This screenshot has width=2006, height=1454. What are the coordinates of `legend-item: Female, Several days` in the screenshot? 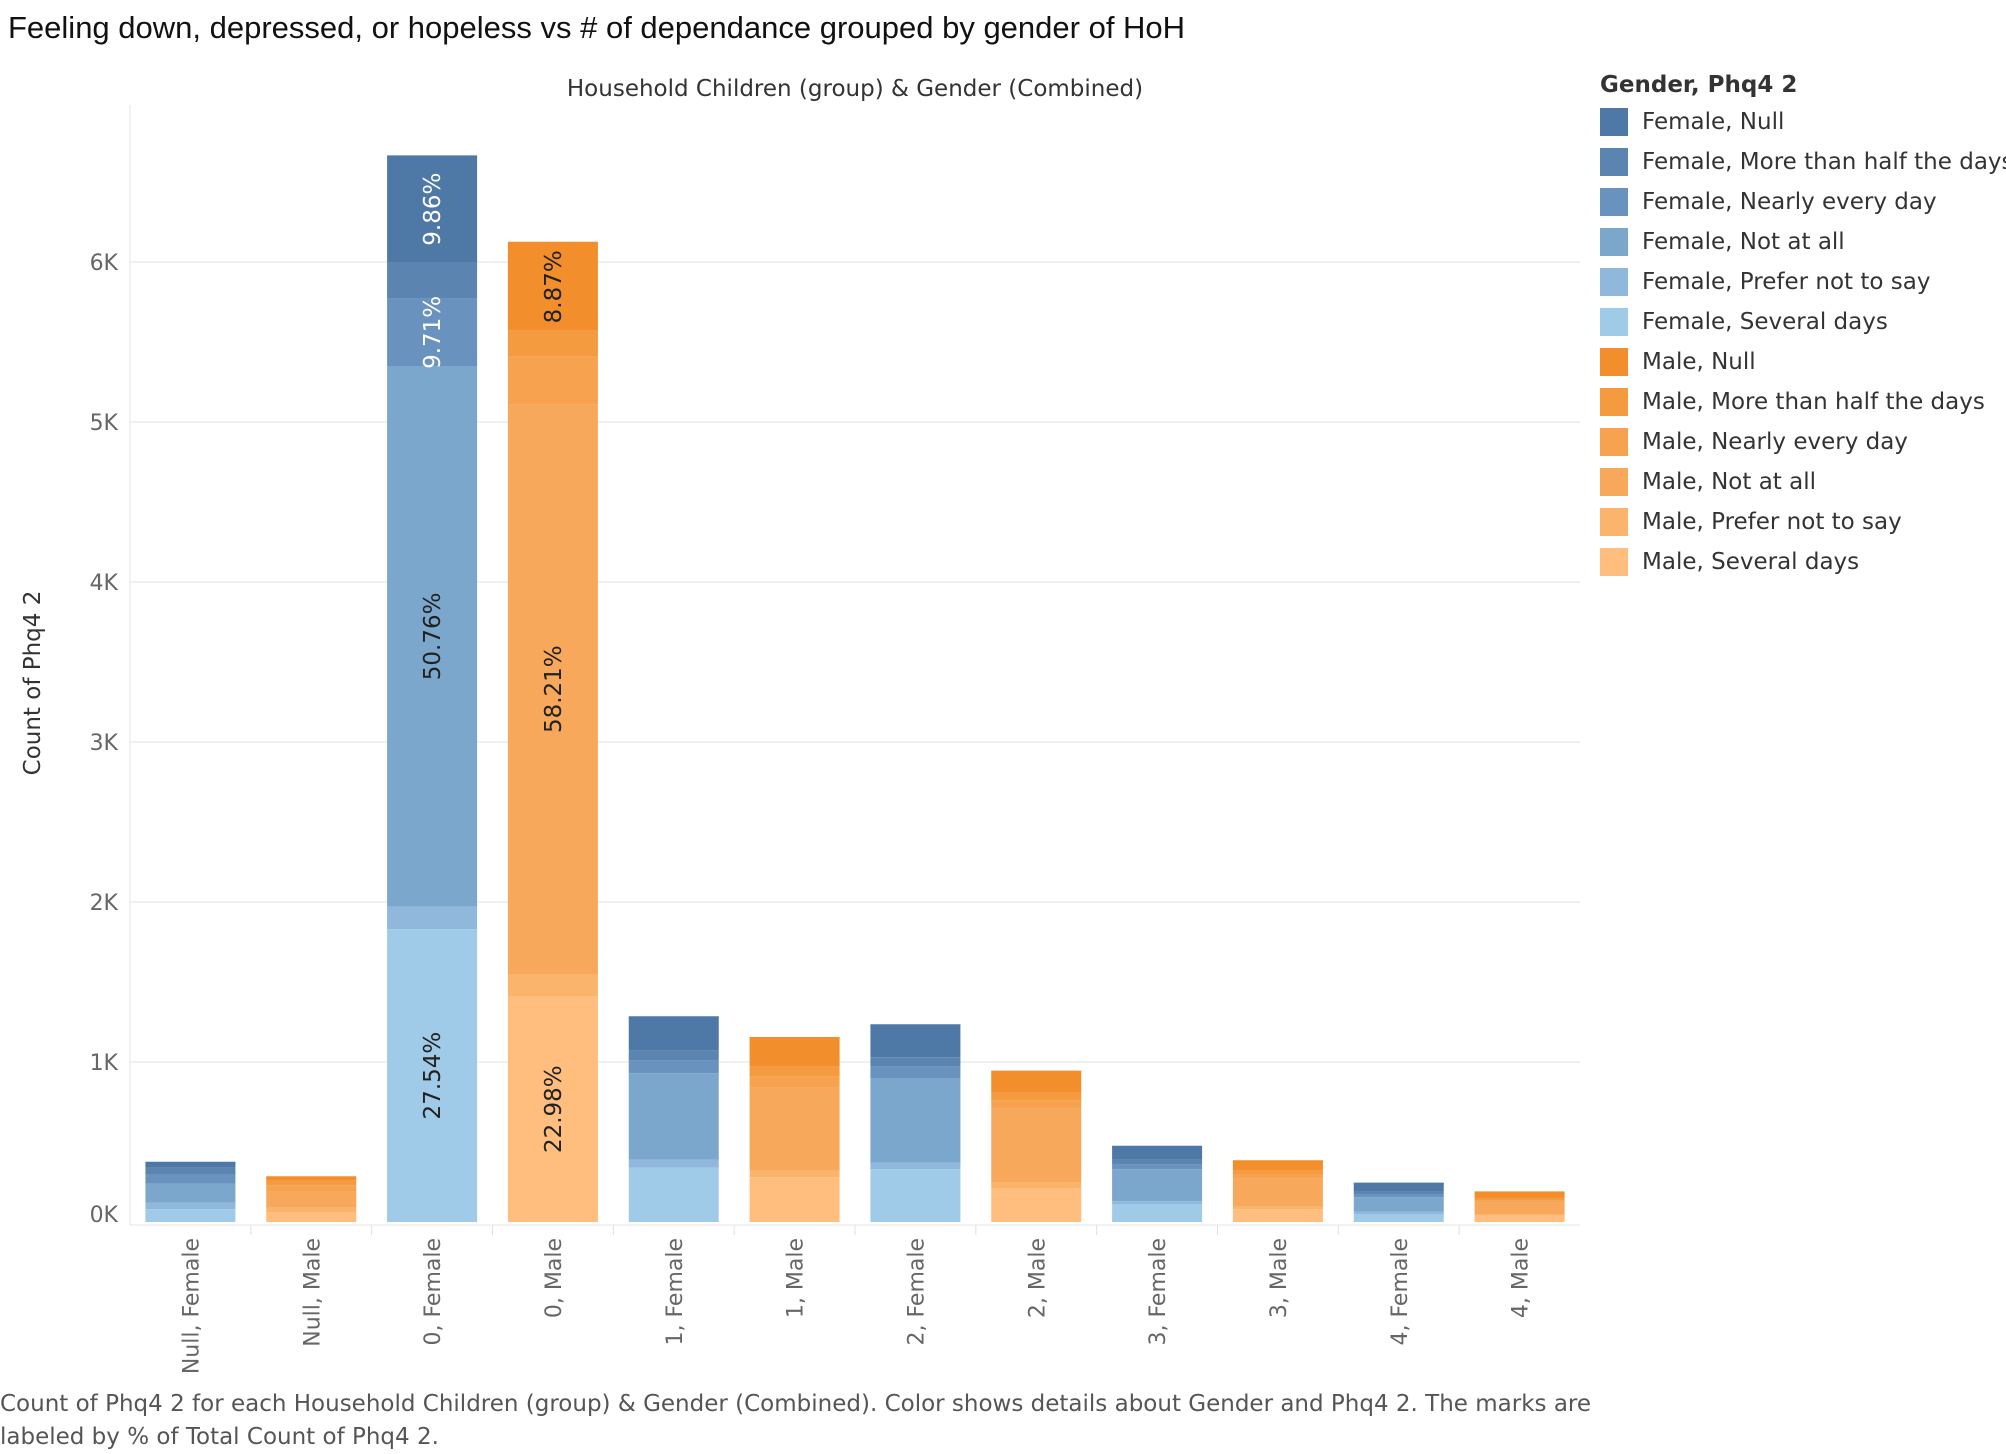 It's located at (1800, 322).